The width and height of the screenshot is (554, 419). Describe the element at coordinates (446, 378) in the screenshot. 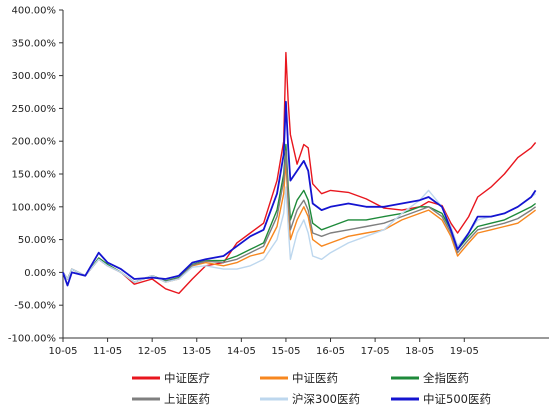

I see `legend-label-3: 全指医药` at that location.